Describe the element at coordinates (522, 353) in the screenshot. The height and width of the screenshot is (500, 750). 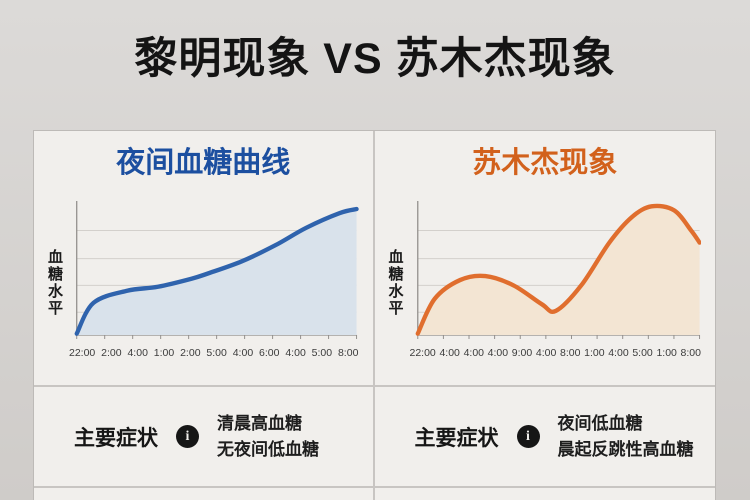
I see `x-tick-label: 9:00` at that location.